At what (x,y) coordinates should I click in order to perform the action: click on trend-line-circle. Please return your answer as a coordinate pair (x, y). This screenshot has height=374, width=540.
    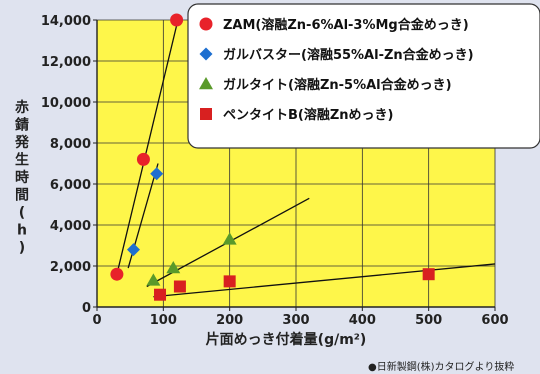
    Looking at the image, I should click on (147, 147).